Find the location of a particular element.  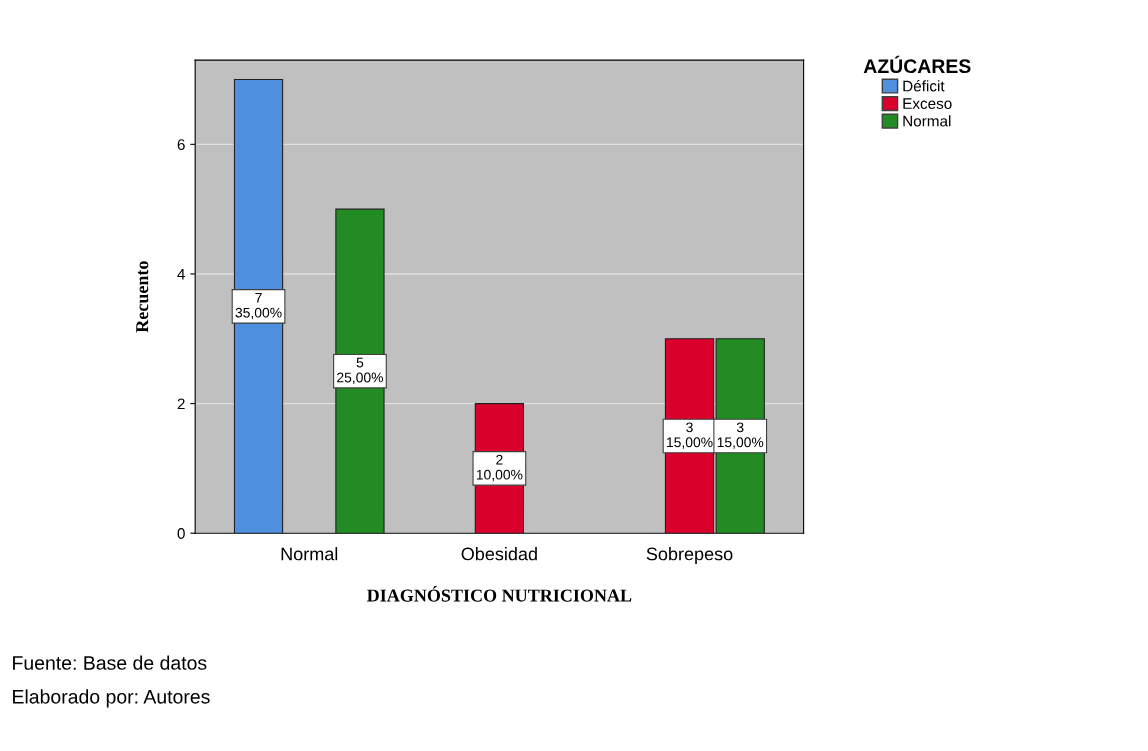

x-axis-title: DIAGNÓSTICO NUTRICIONAL is located at coordinates (499, 594).